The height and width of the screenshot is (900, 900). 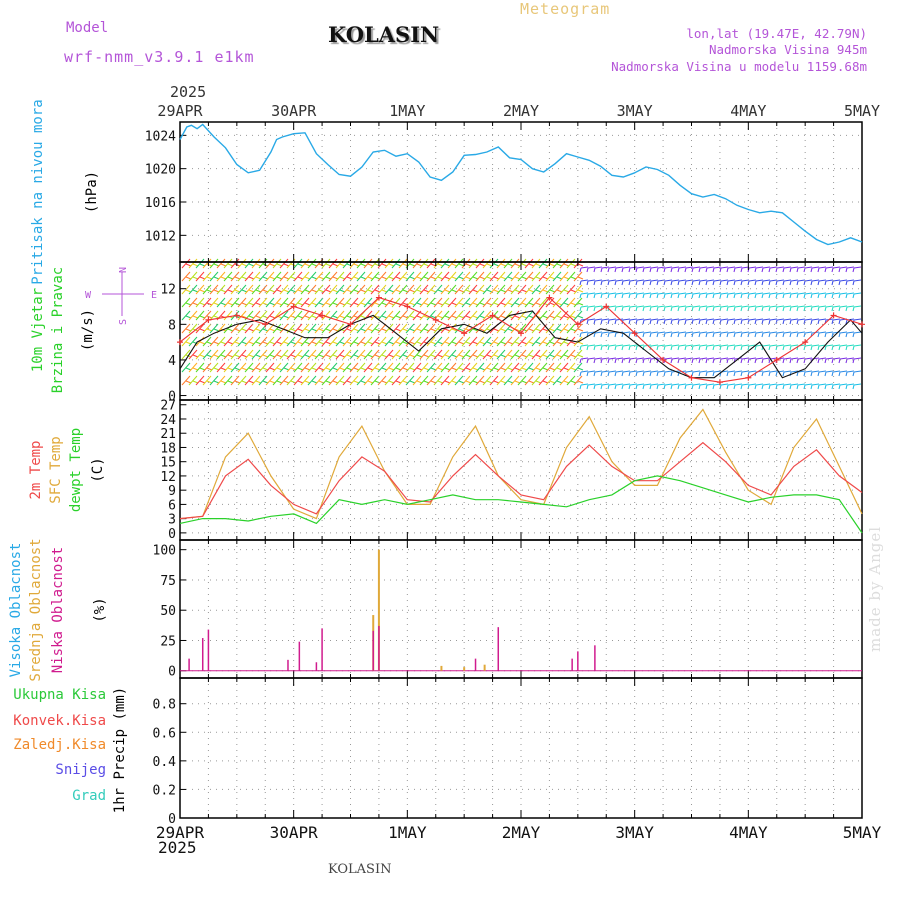 What do you see at coordinates (748, 111) in the screenshot?
I see `x-tick-label-top: 4MAY` at bounding box center [748, 111].